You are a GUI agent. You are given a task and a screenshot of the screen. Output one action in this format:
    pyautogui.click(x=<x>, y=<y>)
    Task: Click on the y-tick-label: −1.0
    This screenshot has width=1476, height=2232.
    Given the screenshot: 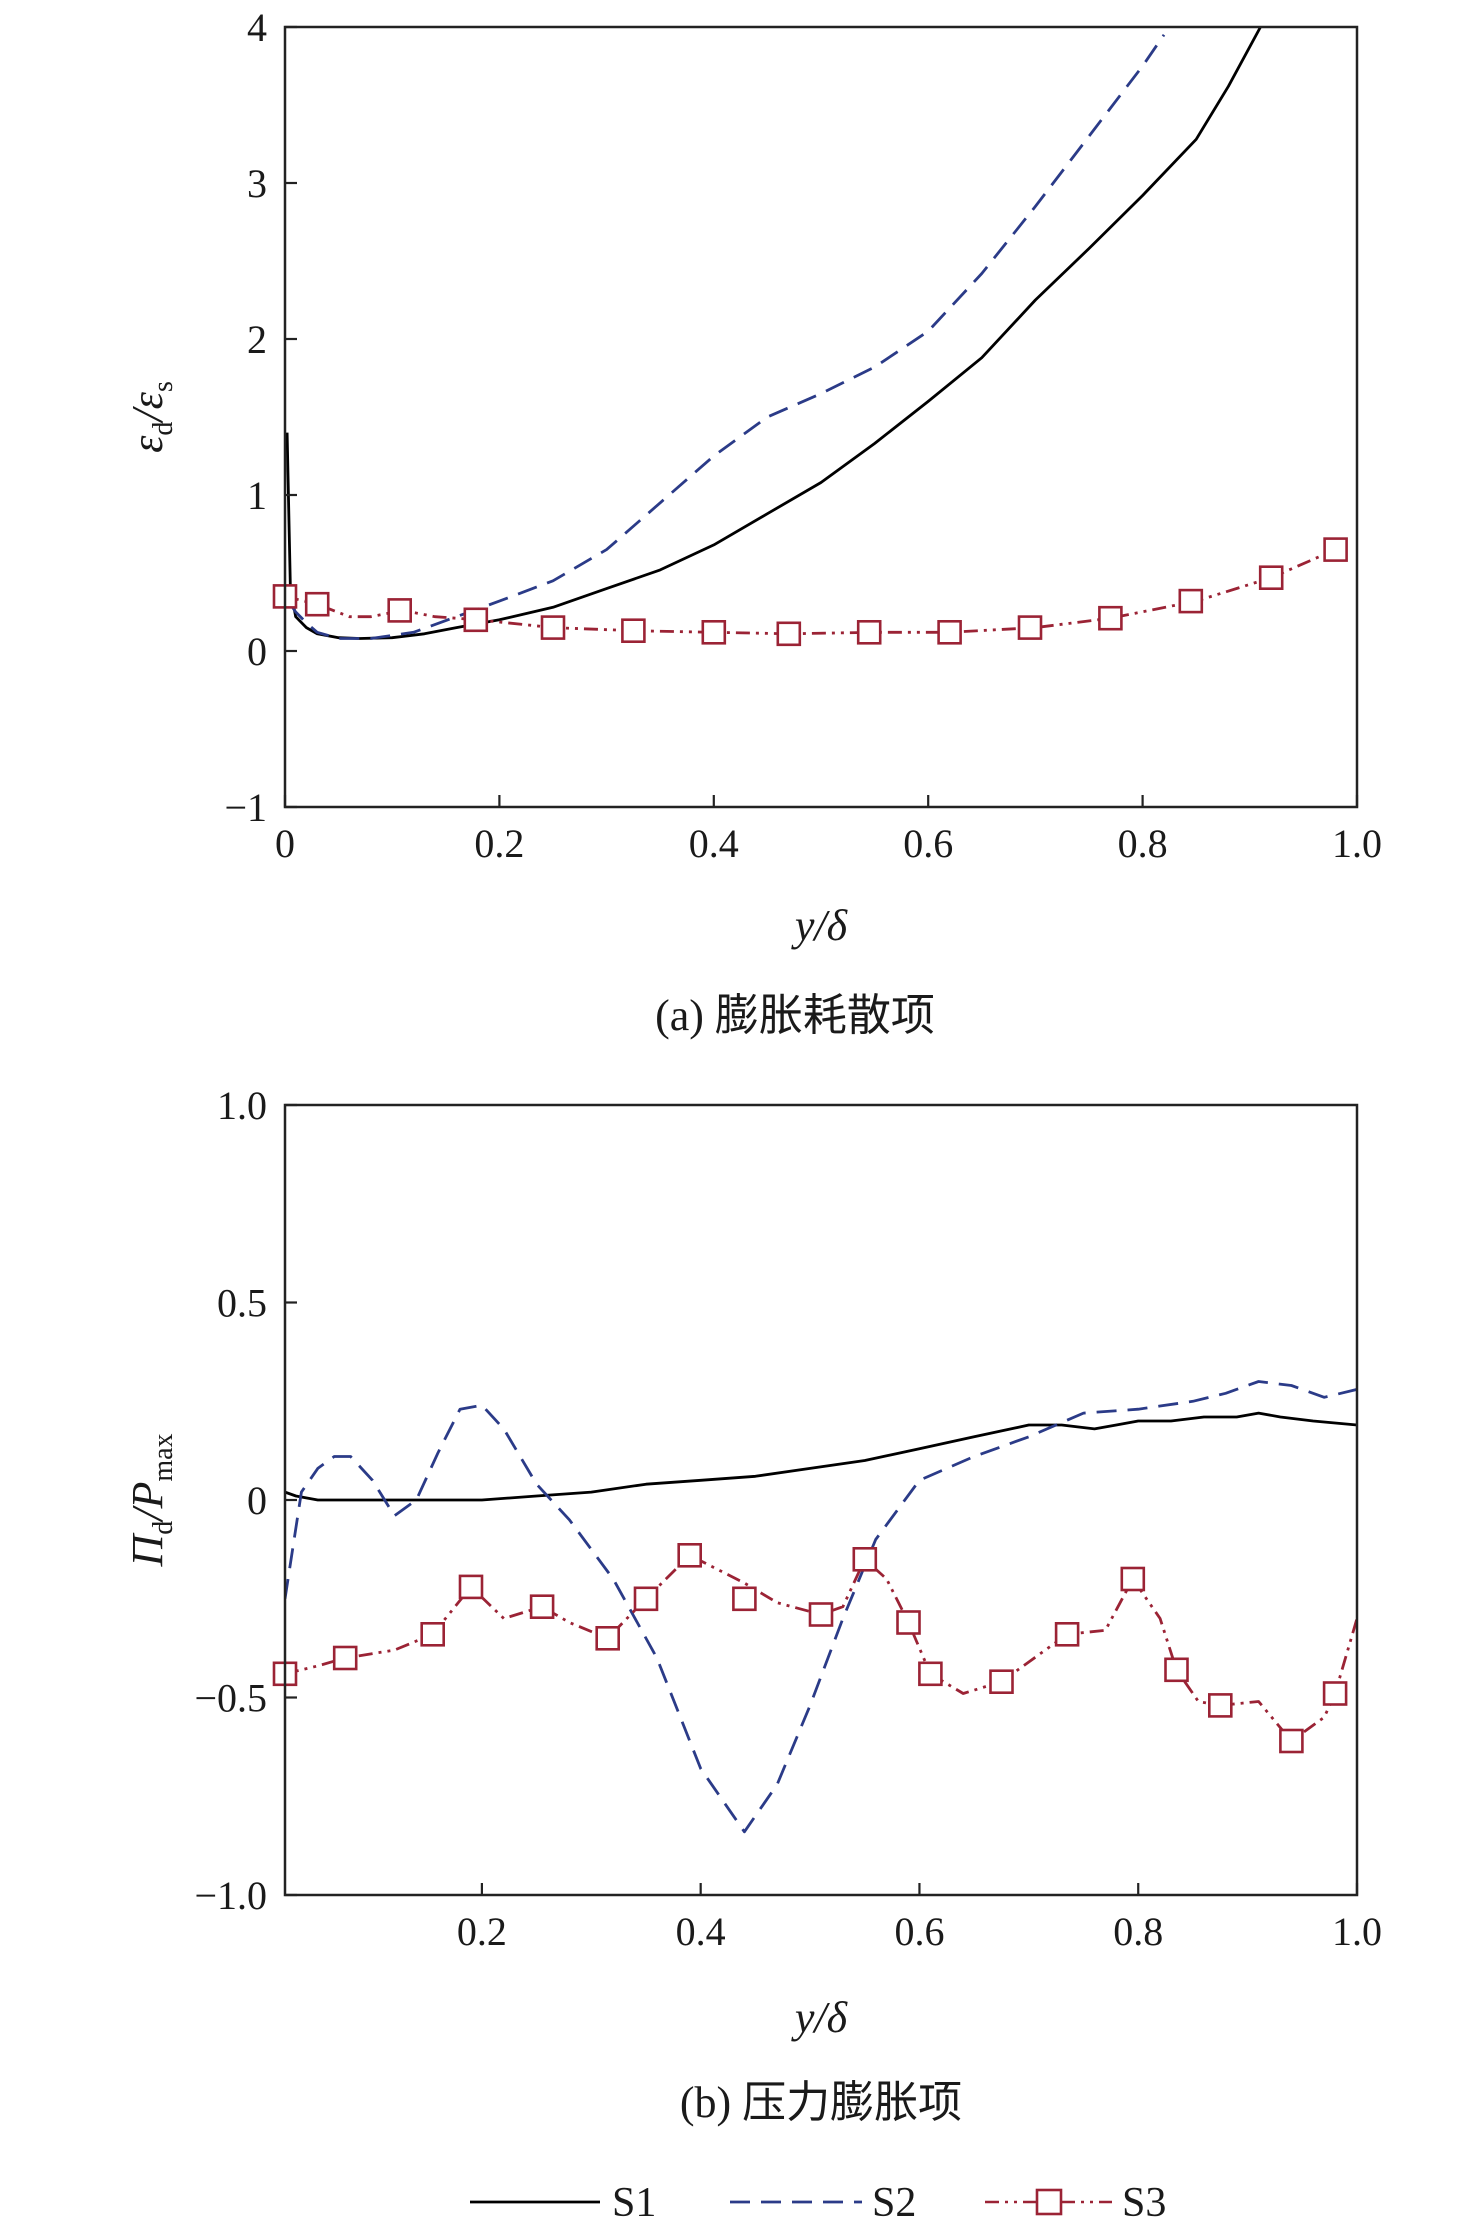 What is the action you would take?
    pyautogui.click(x=230, y=1895)
    